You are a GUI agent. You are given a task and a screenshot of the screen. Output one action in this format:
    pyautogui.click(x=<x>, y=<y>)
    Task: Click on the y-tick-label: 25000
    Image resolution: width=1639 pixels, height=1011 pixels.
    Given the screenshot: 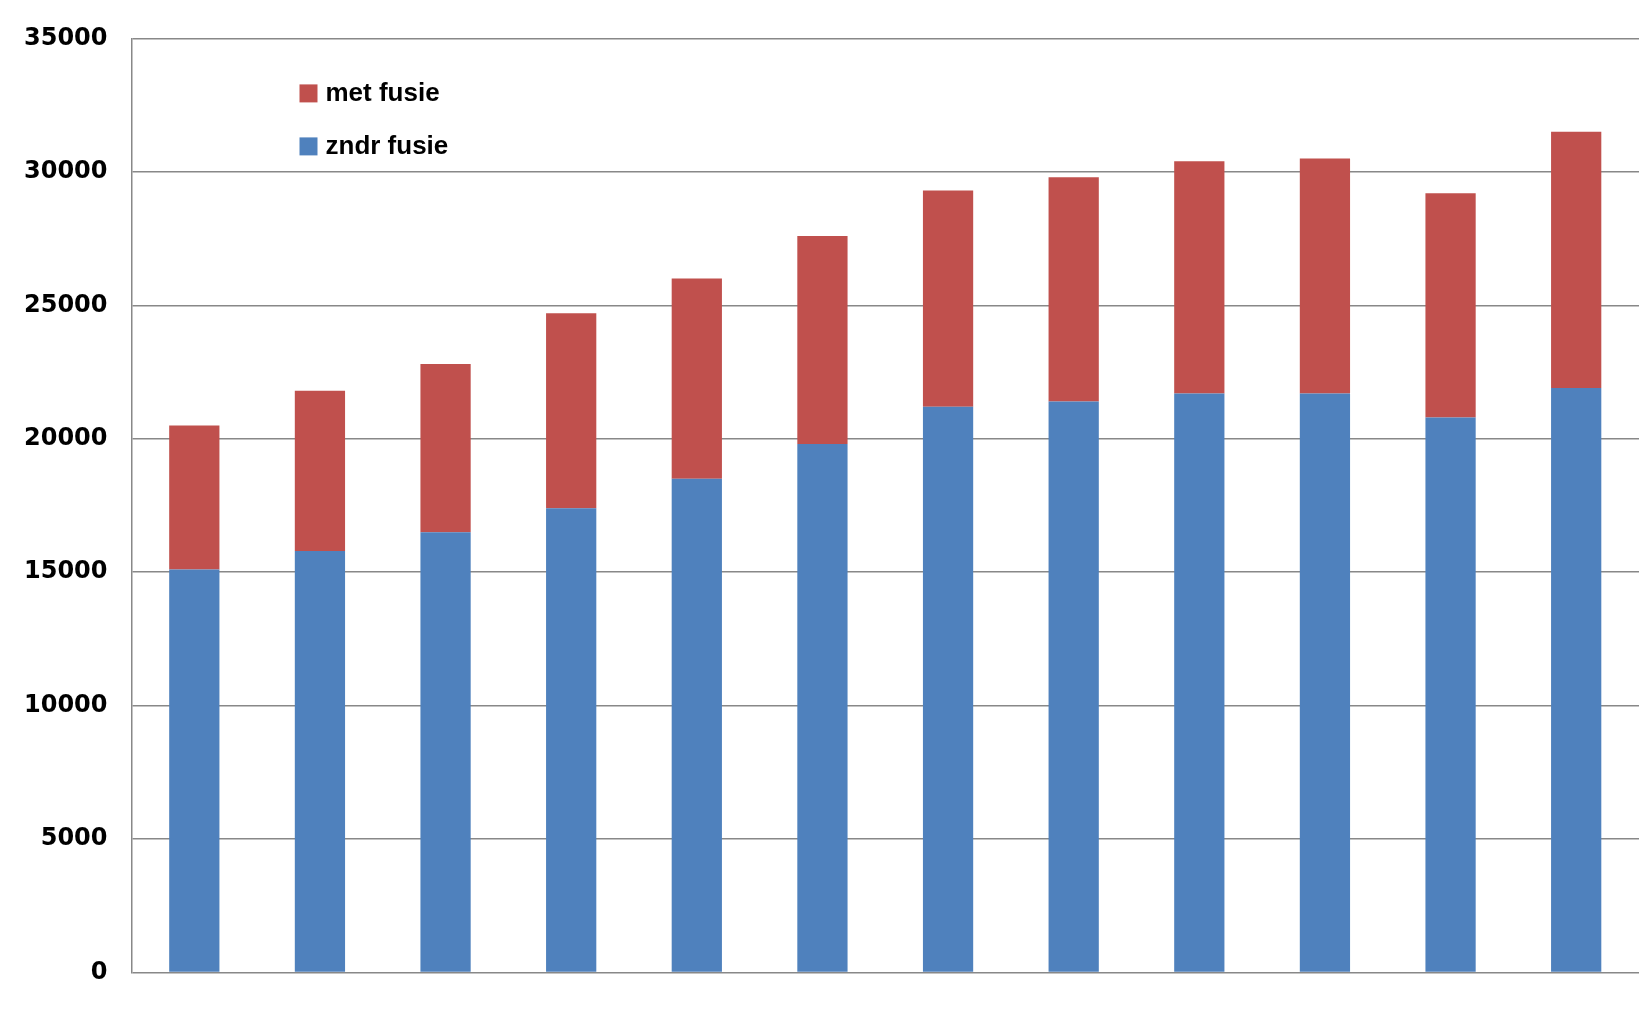 What is the action you would take?
    pyautogui.click(x=66, y=303)
    